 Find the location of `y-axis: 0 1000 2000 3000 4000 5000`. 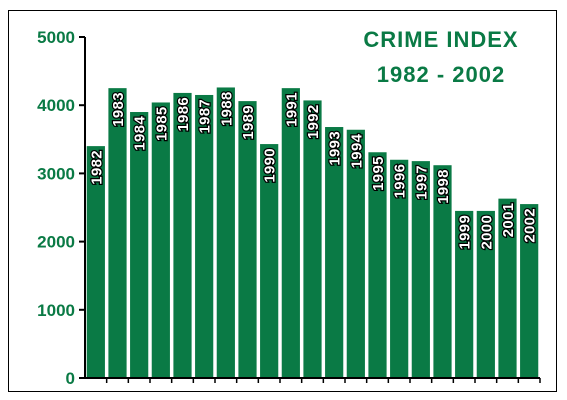

y-axis: 0 1000 2000 3000 4000 5000 is located at coordinates (61, 208).